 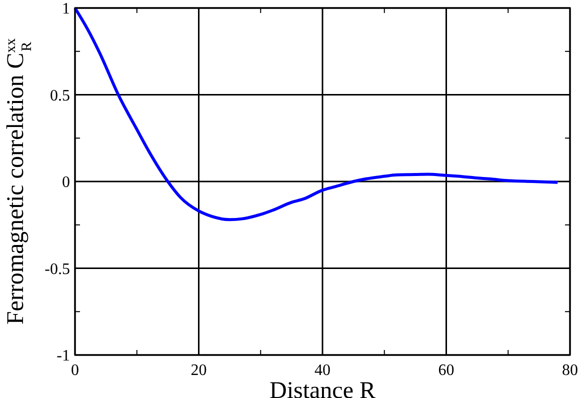 I want to click on x-tick-label: 40, so click(x=322, y=370).